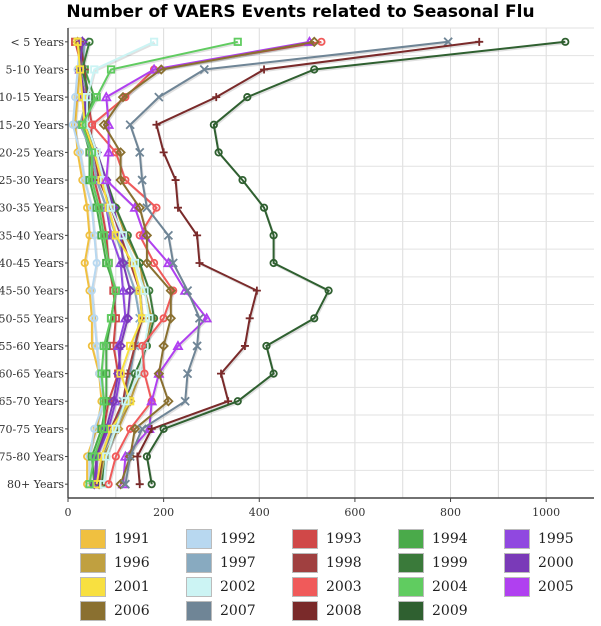 The height and width of the screenshot is (626, 601). I want to click on legend-item: 2006, so click(115, 611).